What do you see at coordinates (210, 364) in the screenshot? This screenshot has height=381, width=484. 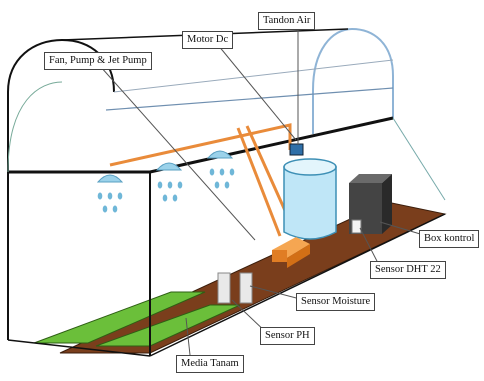 I see `label-media-tanam: Media Tanam` at bounding box center [210, 364].